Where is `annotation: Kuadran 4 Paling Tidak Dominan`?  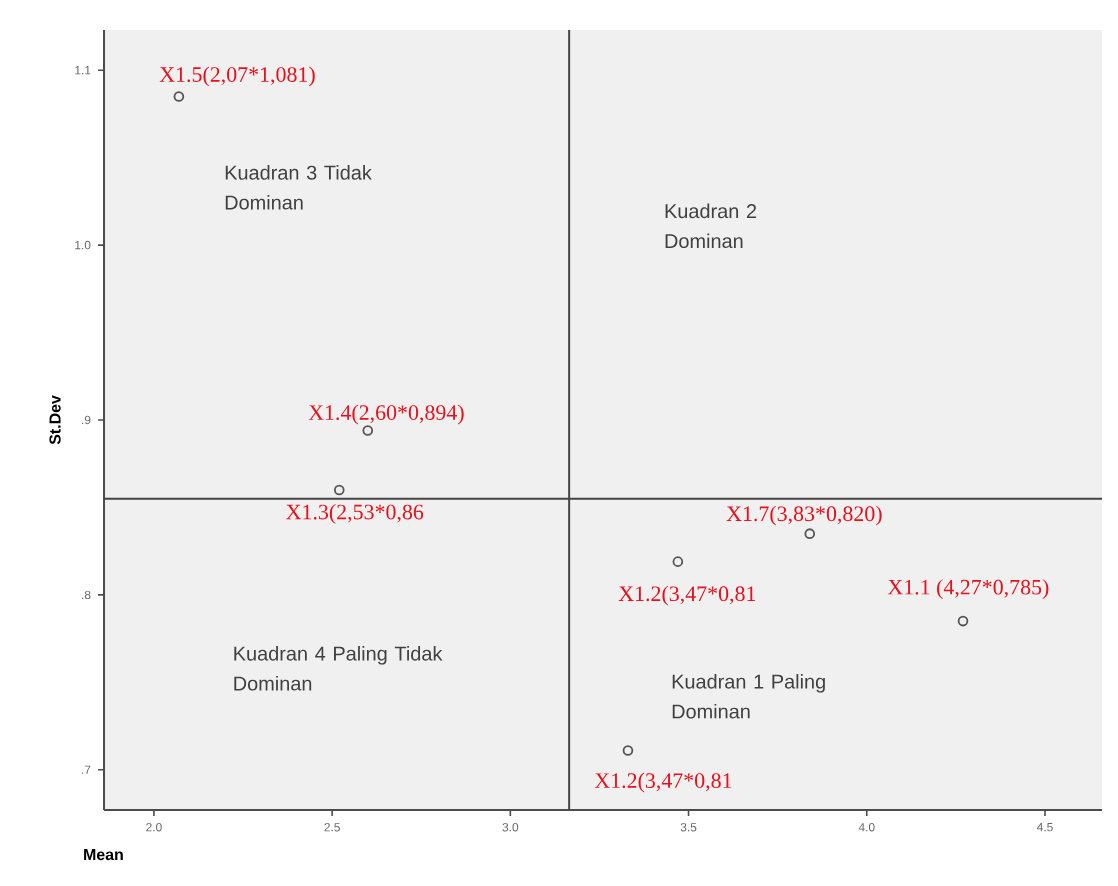 annotation: Kuadran 4 Paling Tidak Dominan is located at coordinates (338, 668).